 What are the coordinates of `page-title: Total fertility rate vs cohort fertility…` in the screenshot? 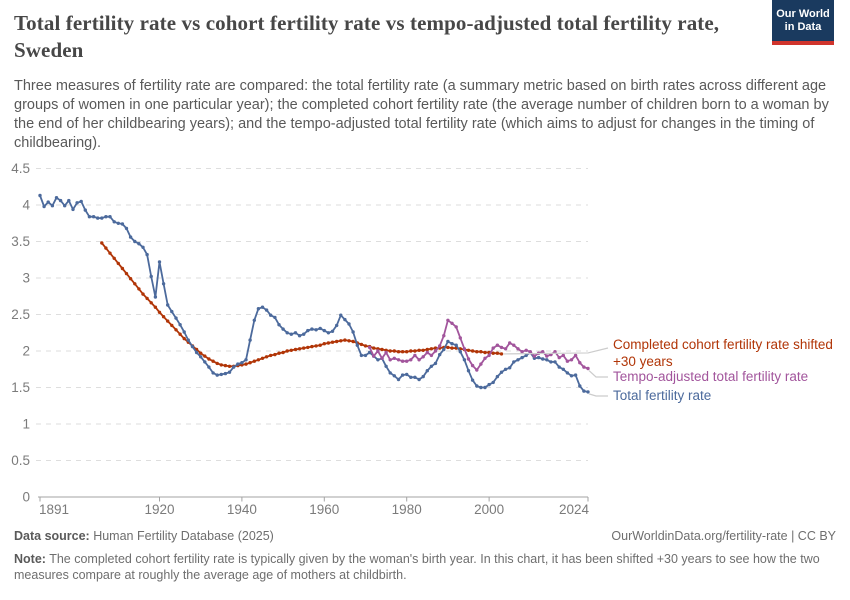 It's located at (367, 36).